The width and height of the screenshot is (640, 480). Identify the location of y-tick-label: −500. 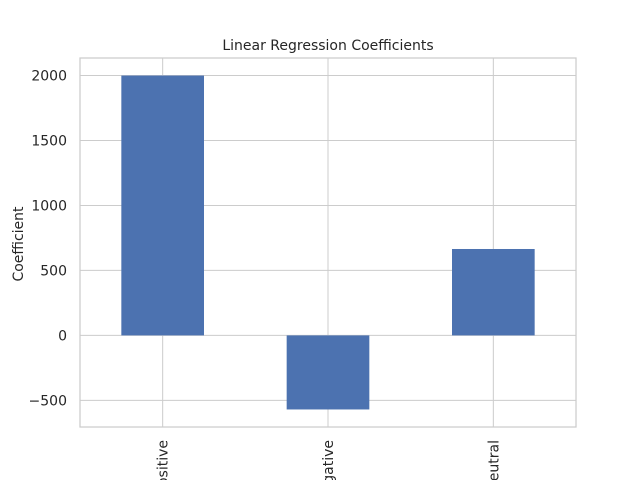
(48, 401).